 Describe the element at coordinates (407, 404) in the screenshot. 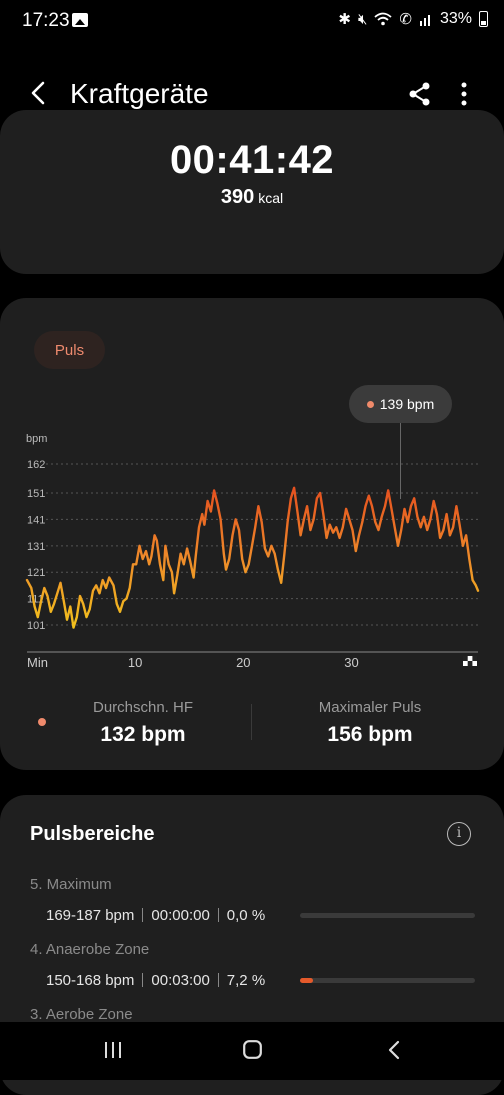

I see `tooltip-value: 139 bpm` at that location.